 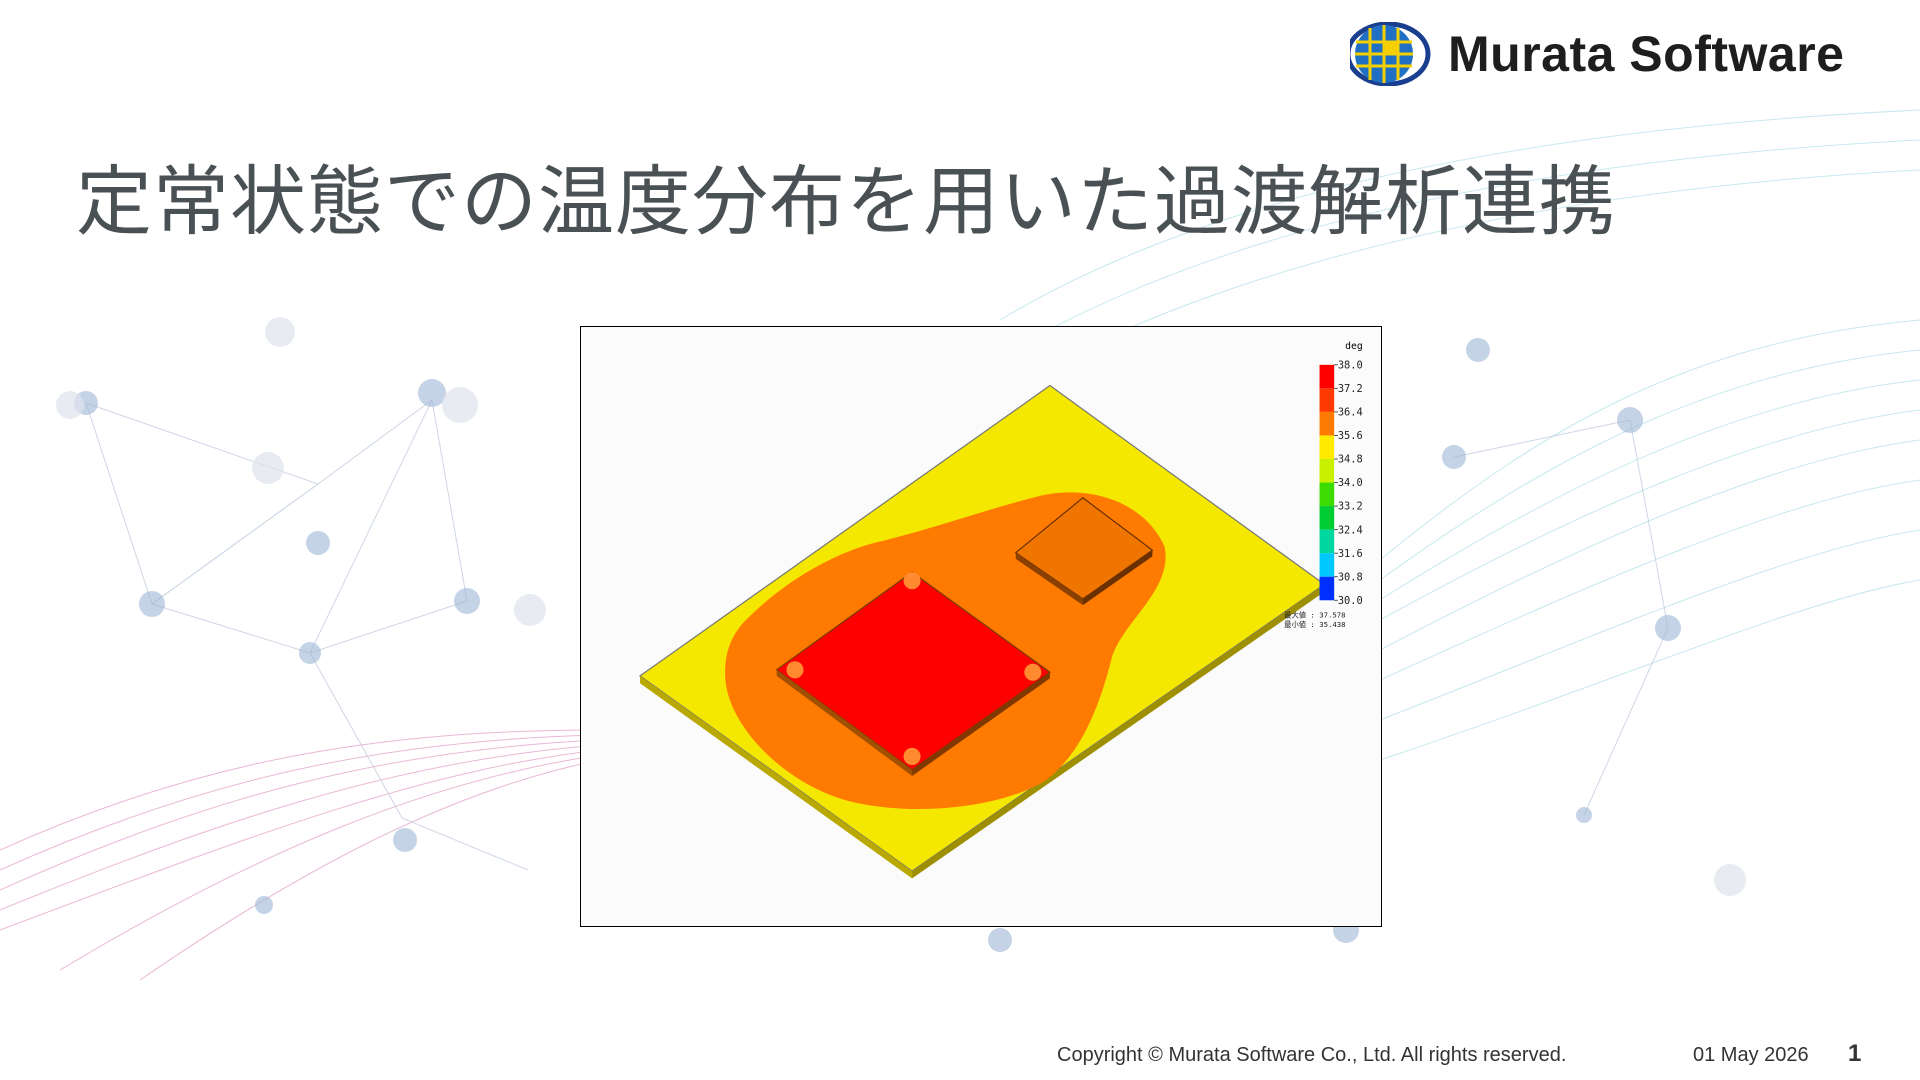 I want to click on legend-max: 最大値 : 37.578, so click(x=1314, y=614).